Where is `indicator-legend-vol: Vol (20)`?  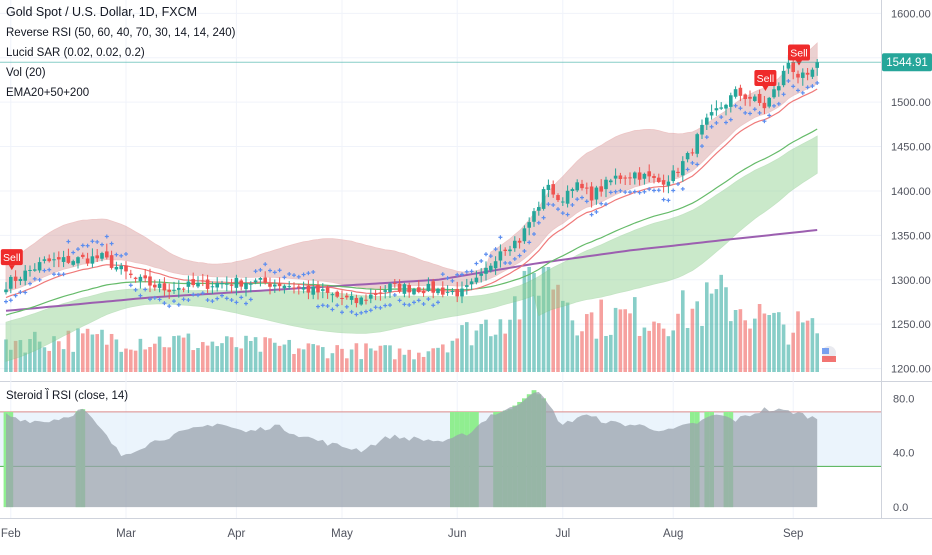
indicator-legend-vol: Vol (20) is located at coordinates (26, 73).